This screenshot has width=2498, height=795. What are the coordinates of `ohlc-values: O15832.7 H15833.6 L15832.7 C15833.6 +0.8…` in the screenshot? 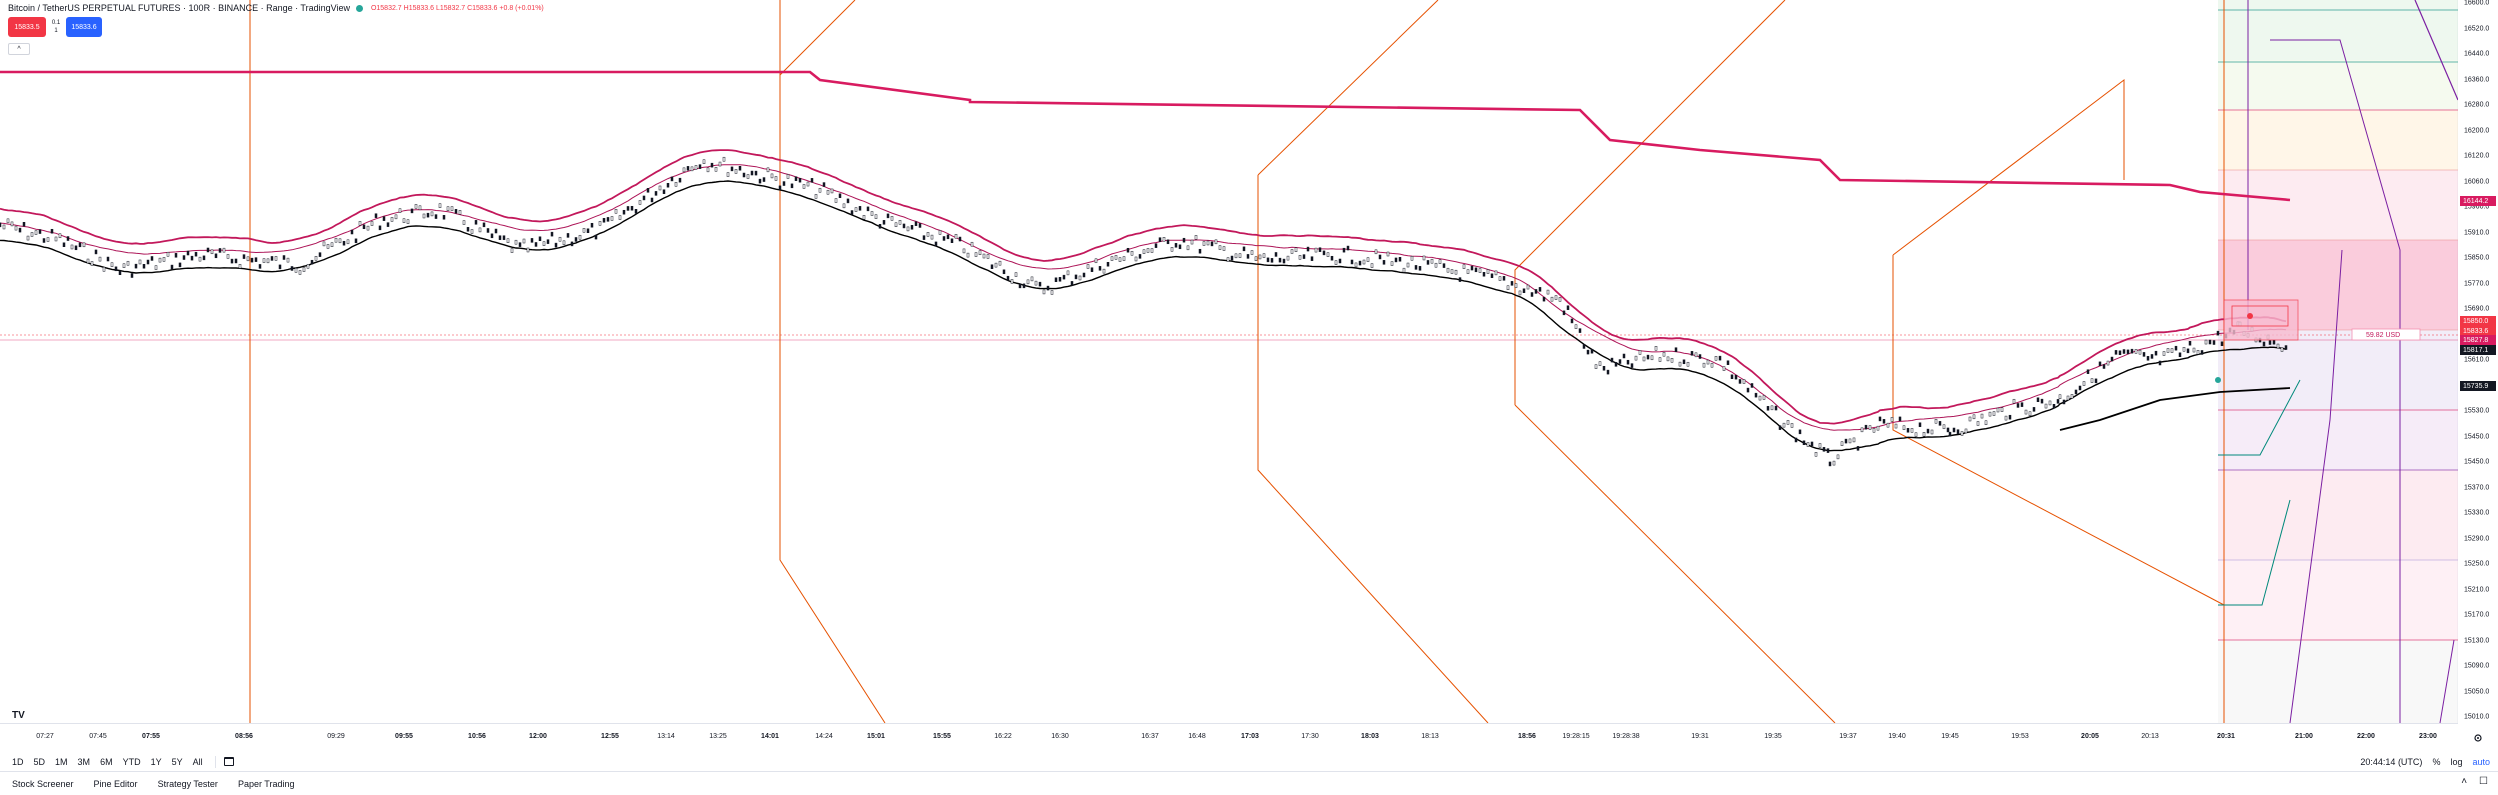 It's located at (457, 8).